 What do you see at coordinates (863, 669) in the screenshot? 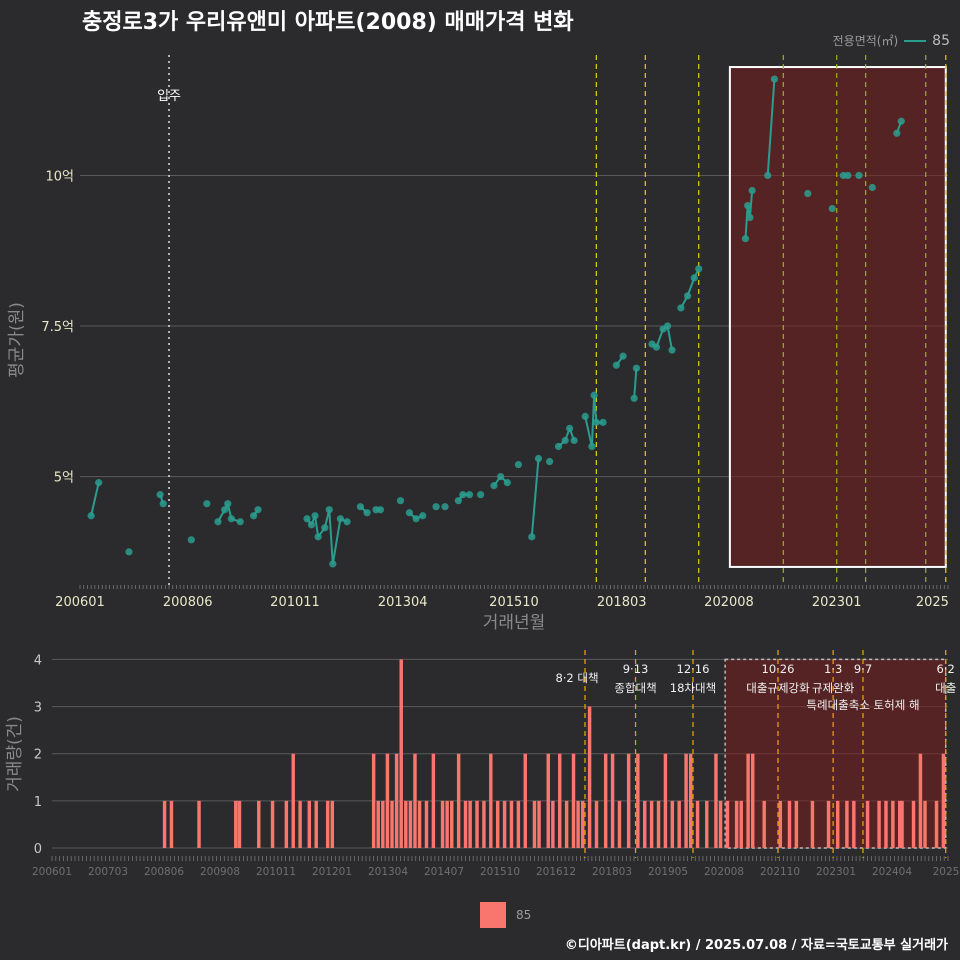
I see `policy-date-label: 9·7` at bounding box center [863, 669].